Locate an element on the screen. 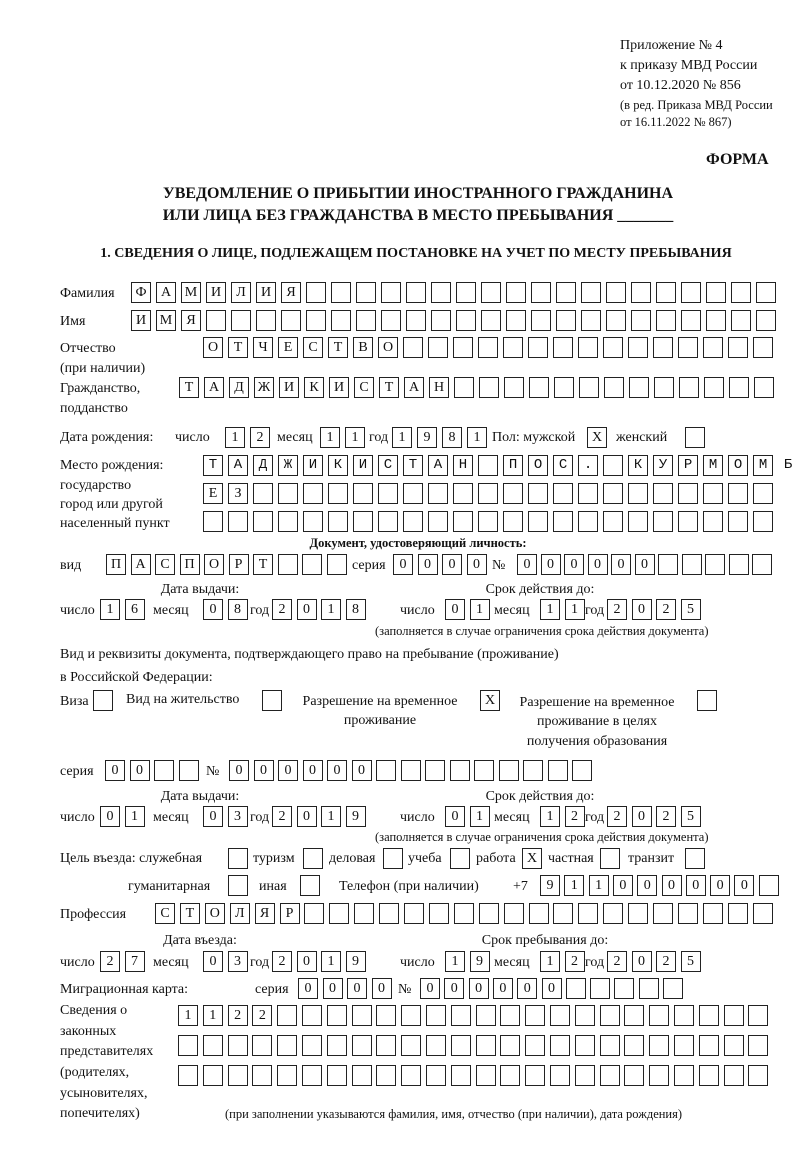 This screenshot has width=800, height=1163. profession-cell: О is located at coordinates (214, 913).